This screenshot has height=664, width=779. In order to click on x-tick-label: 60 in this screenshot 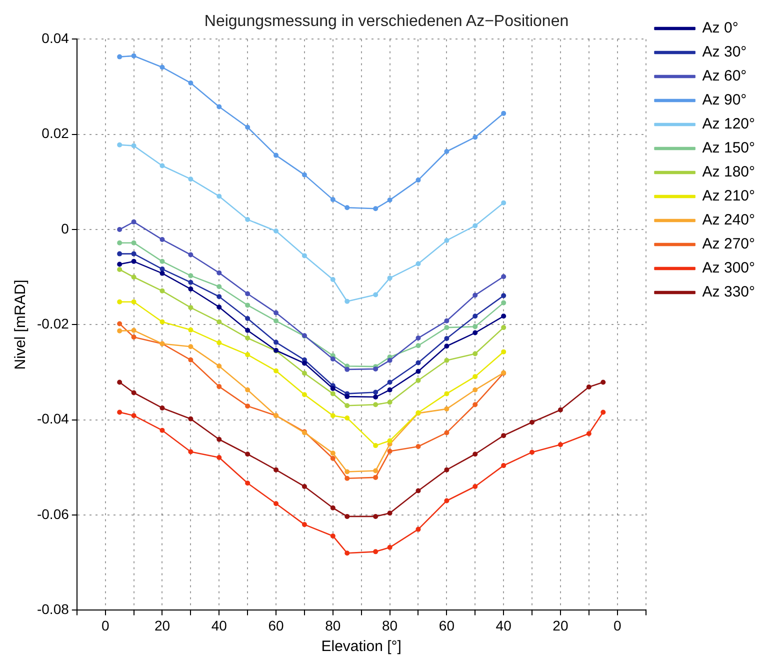, I will do `click(276, 625)`.